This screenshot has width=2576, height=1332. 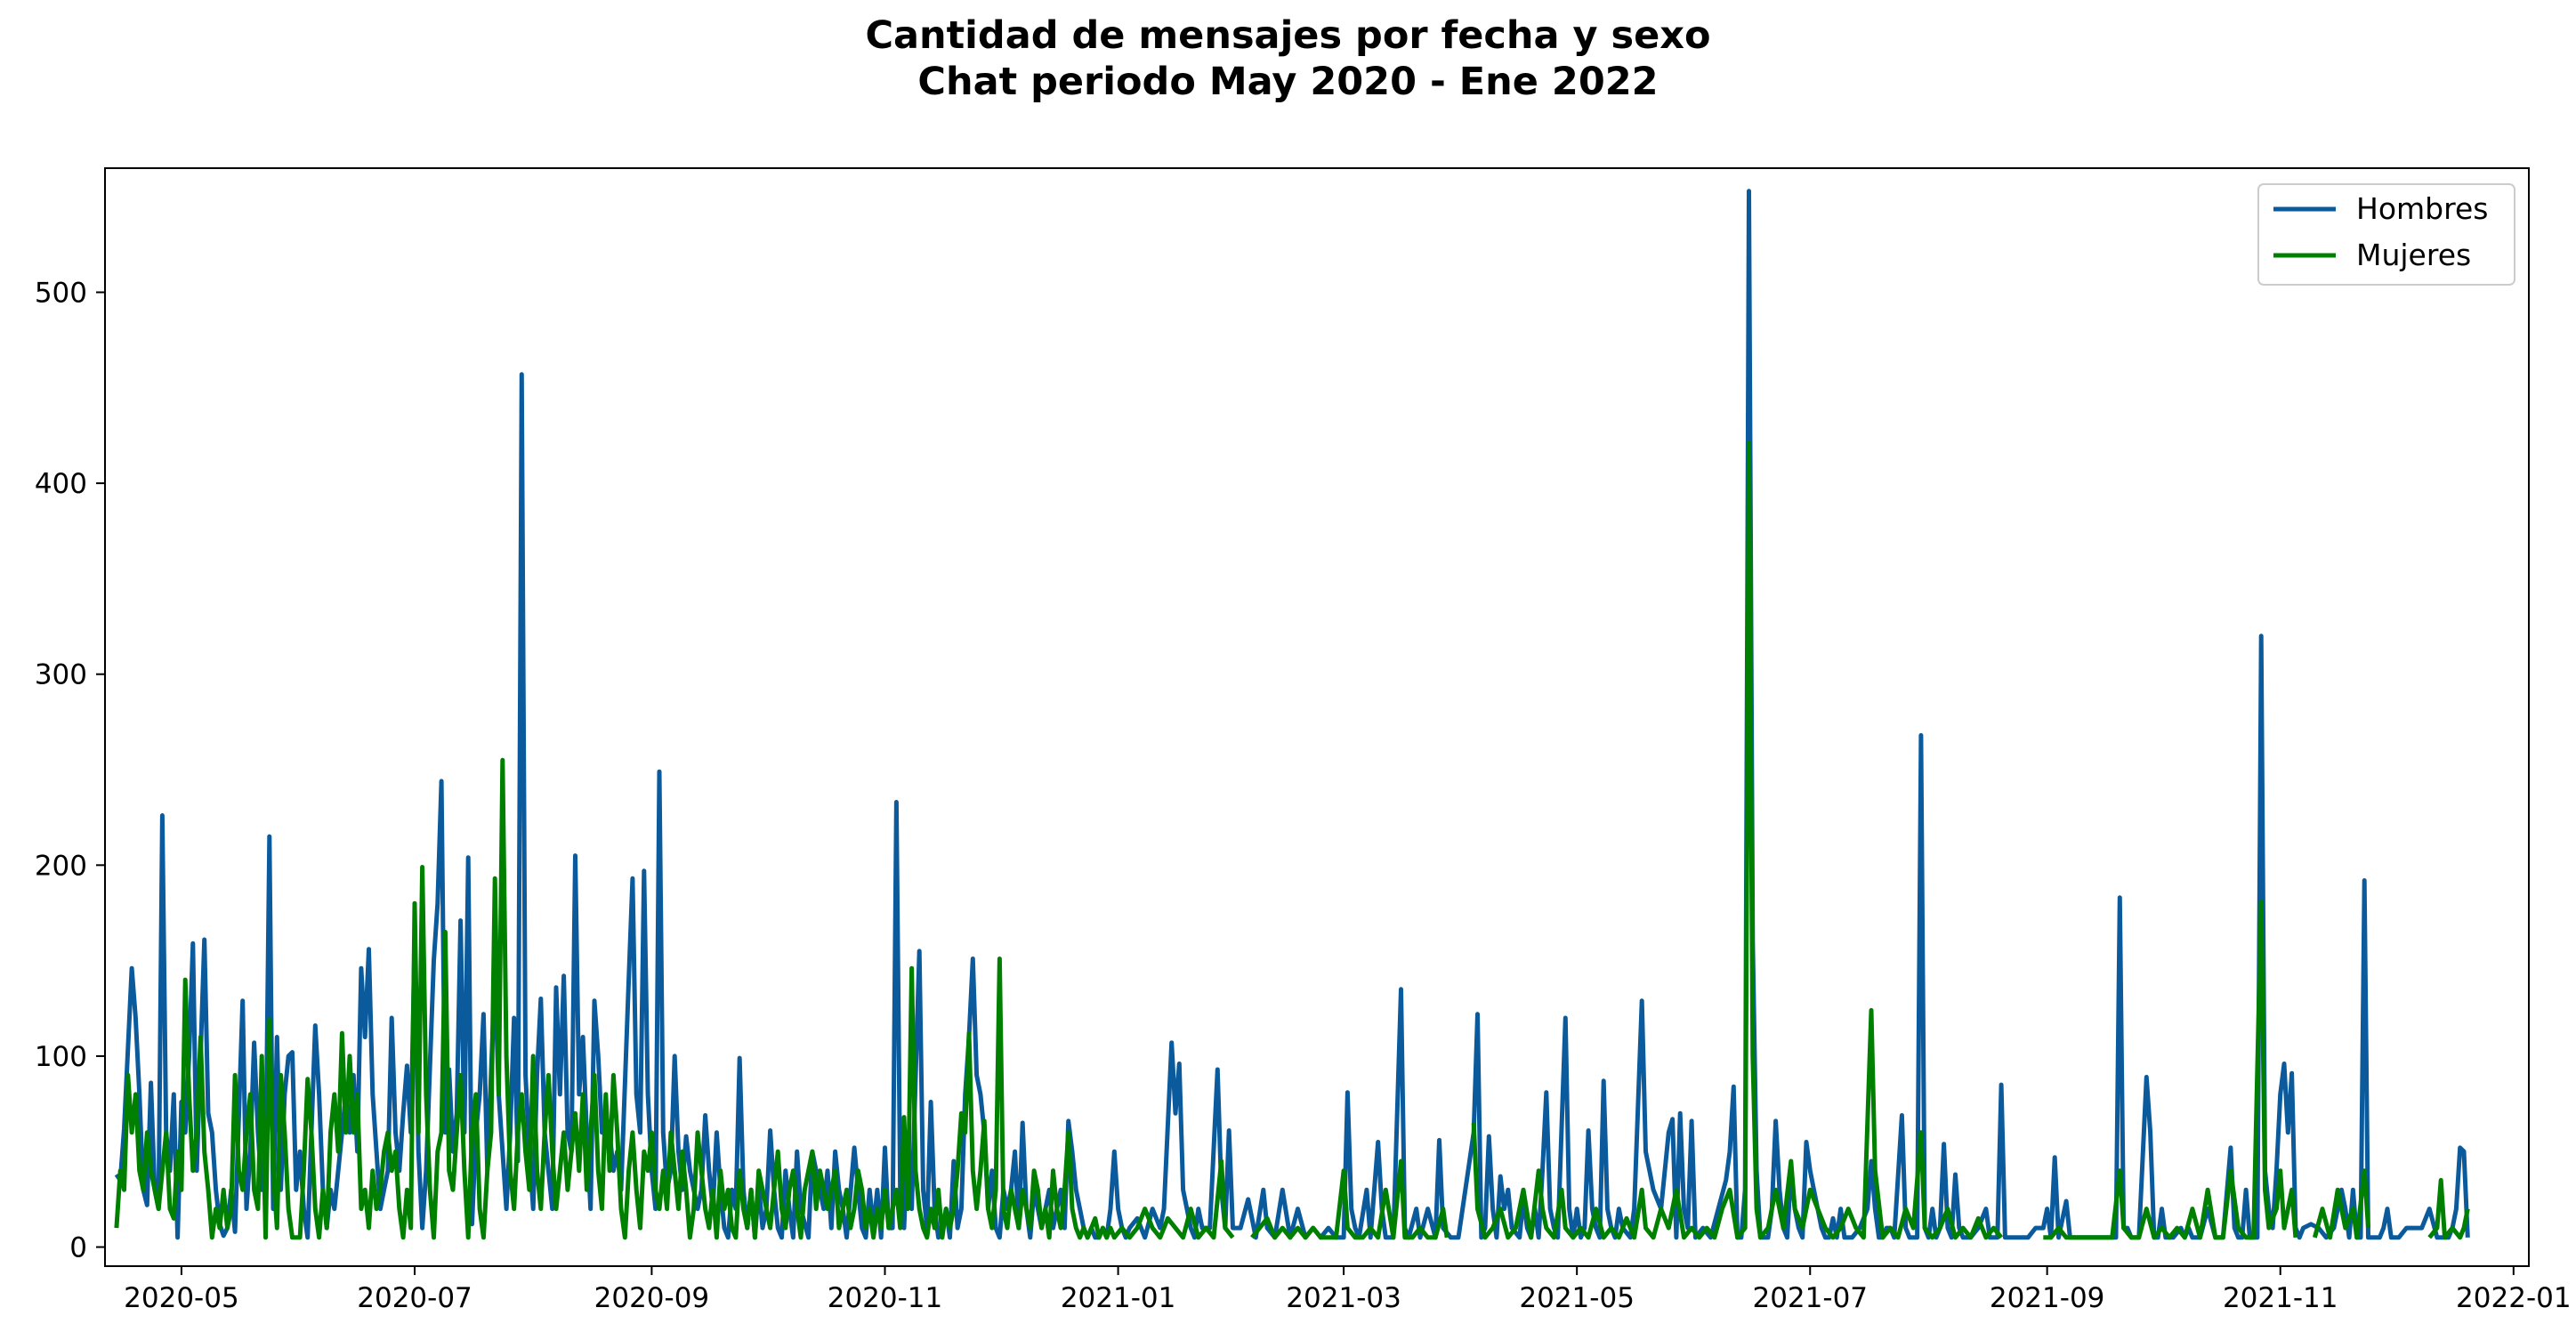 I want to click on y-axis: 0 100 200 300 400 500, so click(x=70, y=770).